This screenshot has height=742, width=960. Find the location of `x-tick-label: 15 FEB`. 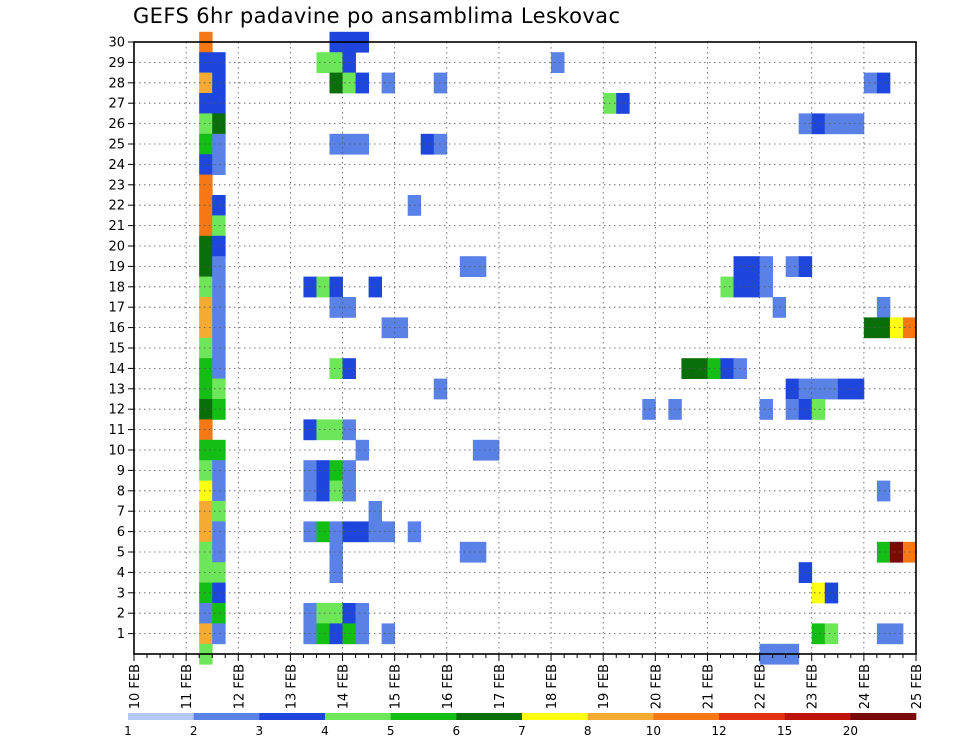

x-tick-label: 15 FEB is located at coordinates (396, 686).